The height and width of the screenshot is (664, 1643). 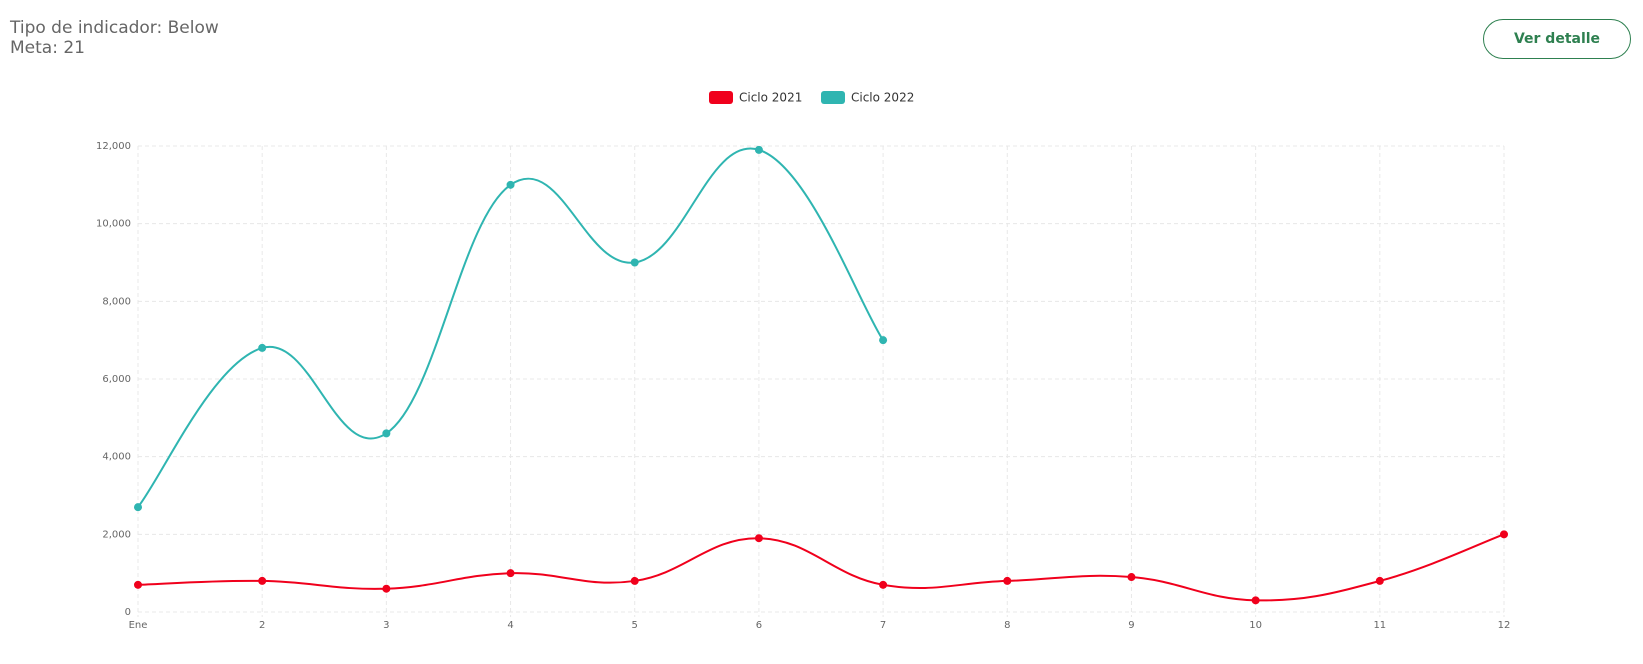 I want to click on x-tick-label: 12, so click(x=1504, y=625).